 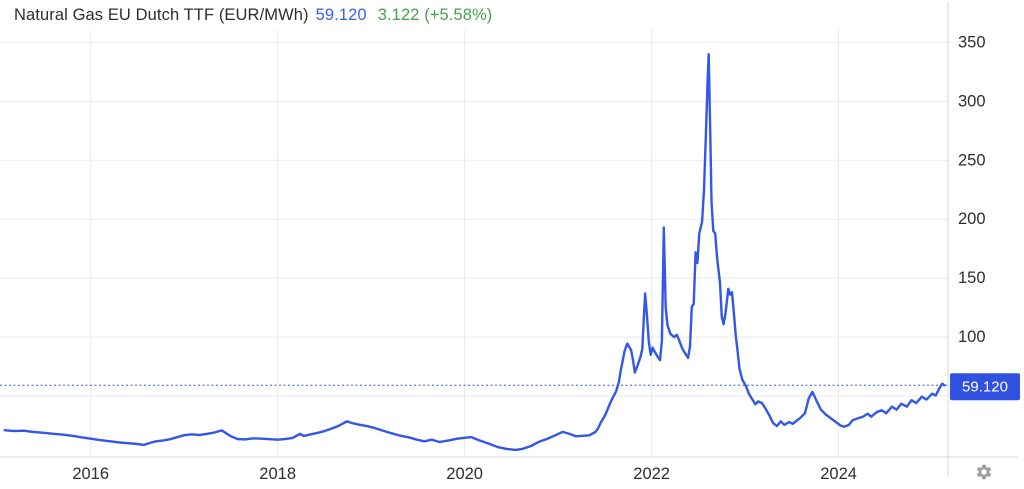 What do you see at coordinates (90, 474) in the screenshot?
I see `x-axis-label: 2016` at bounding box center [90, 474].